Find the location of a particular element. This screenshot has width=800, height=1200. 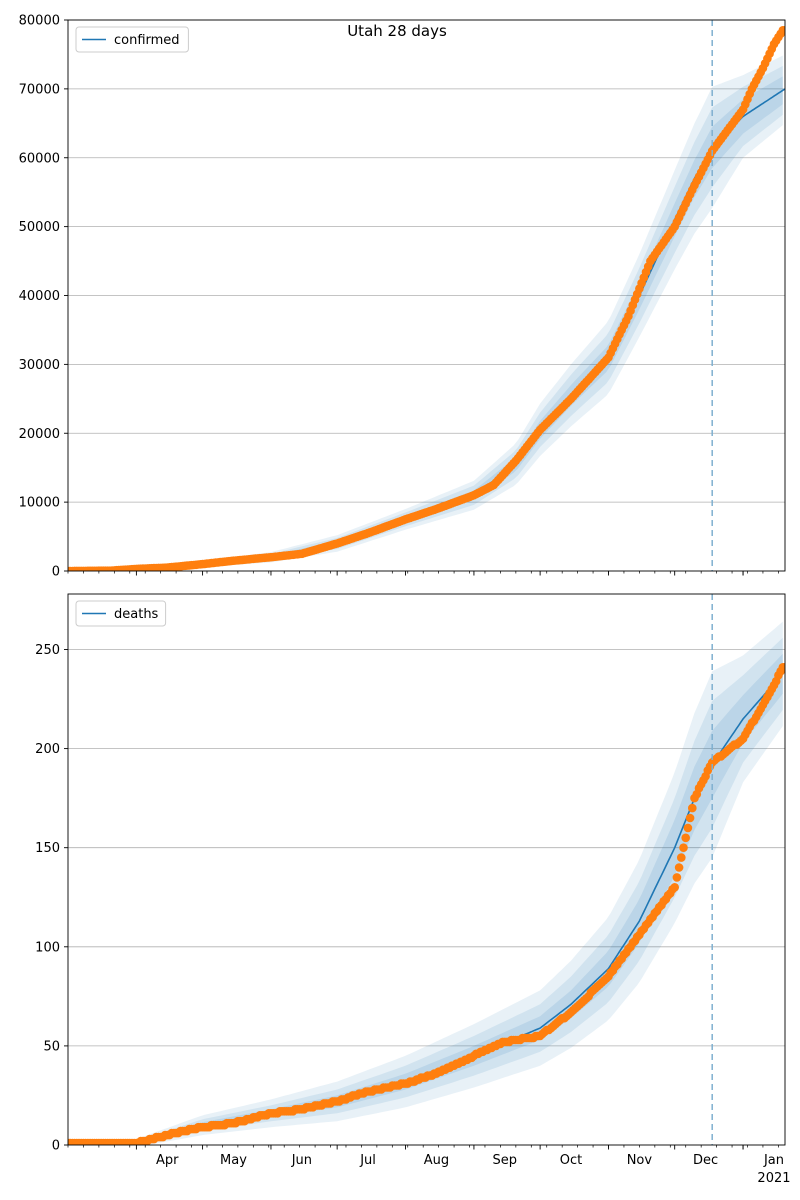

x-tick-label: Dec is located at coordinates (705, 1160).